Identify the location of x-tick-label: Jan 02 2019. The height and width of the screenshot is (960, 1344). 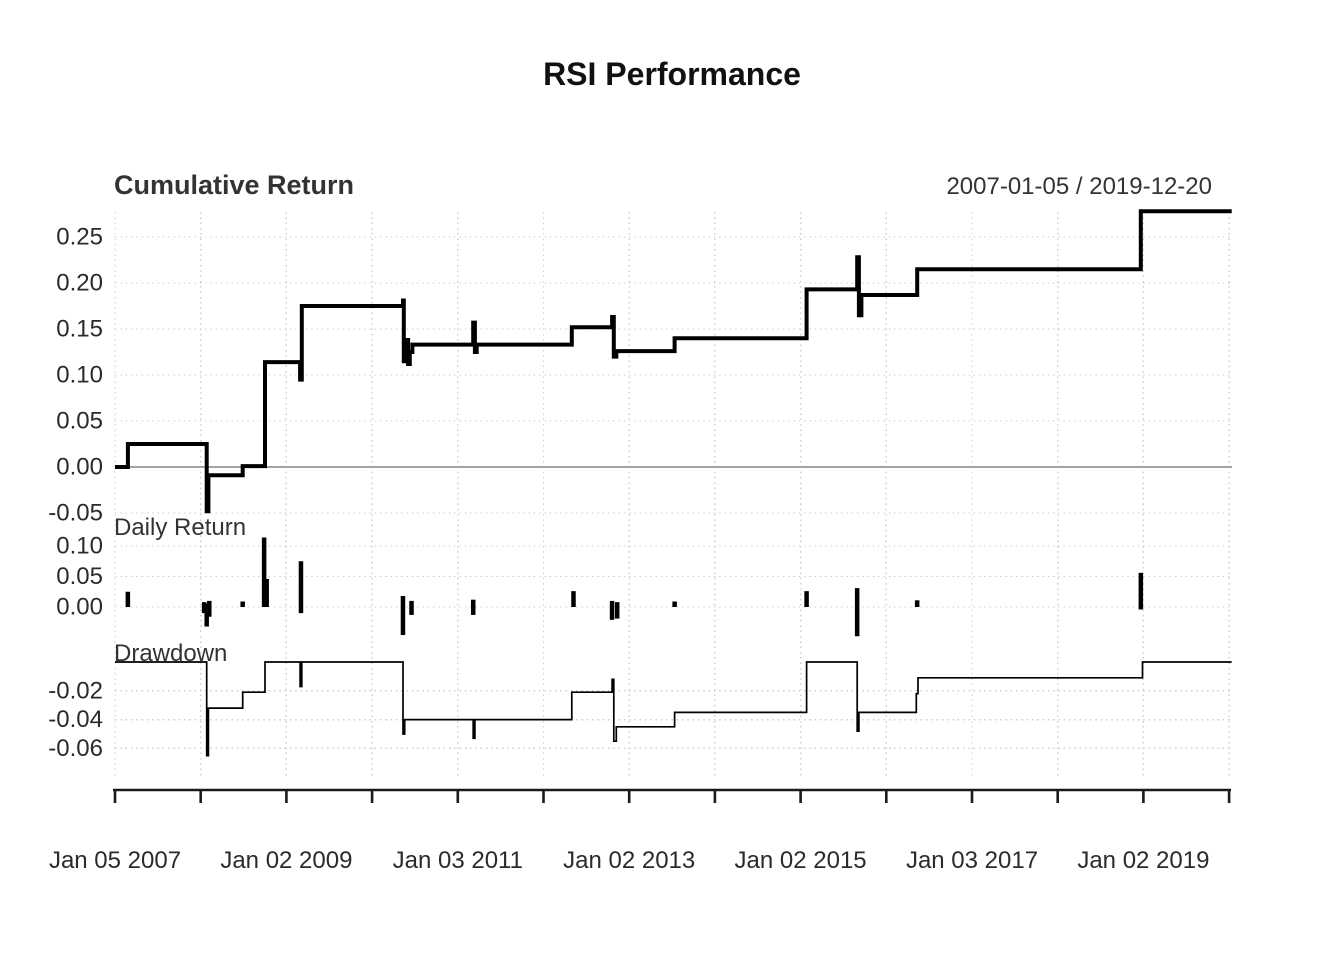
(1143, 860).